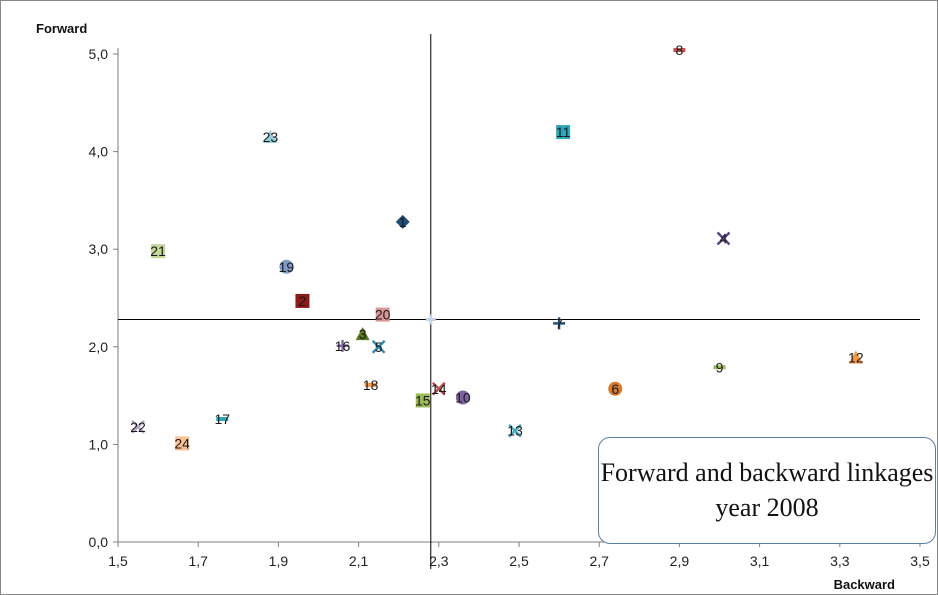 The image size is (938, 595). I want to click on point-label-22: 22, so click(138, 427).